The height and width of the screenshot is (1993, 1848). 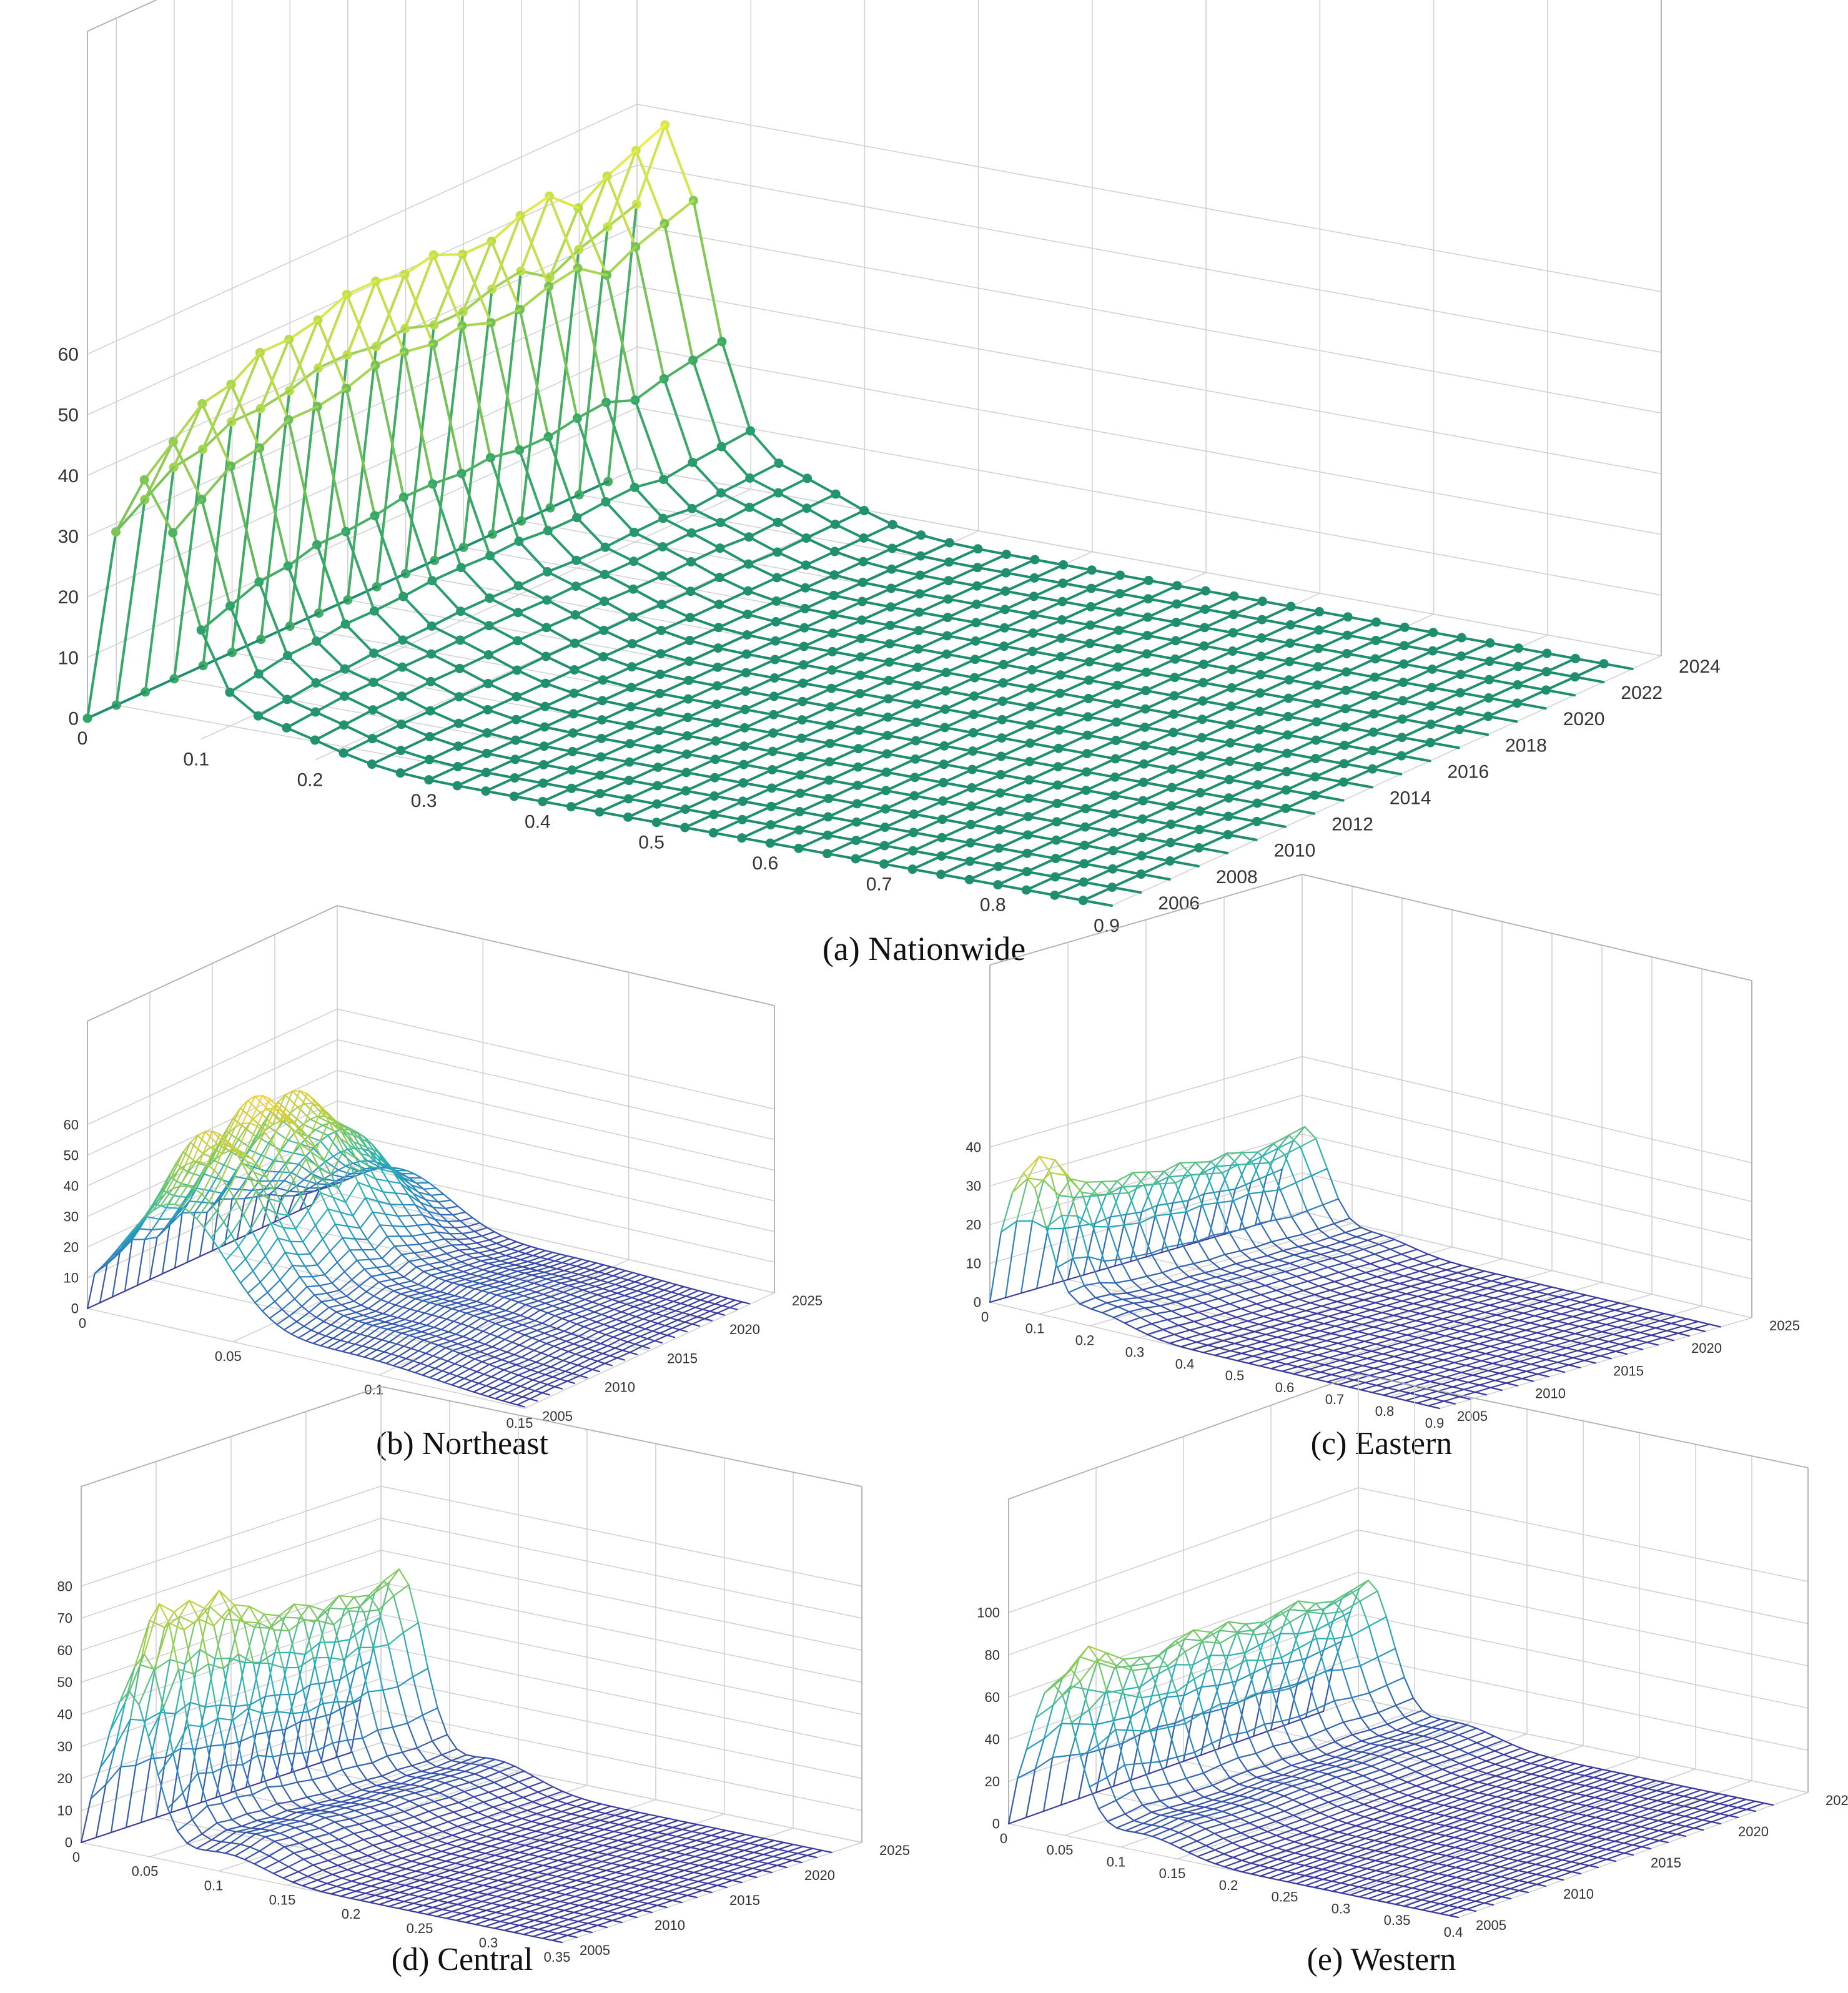 I want to click on data-point-marker, so click(x=969, y=879).